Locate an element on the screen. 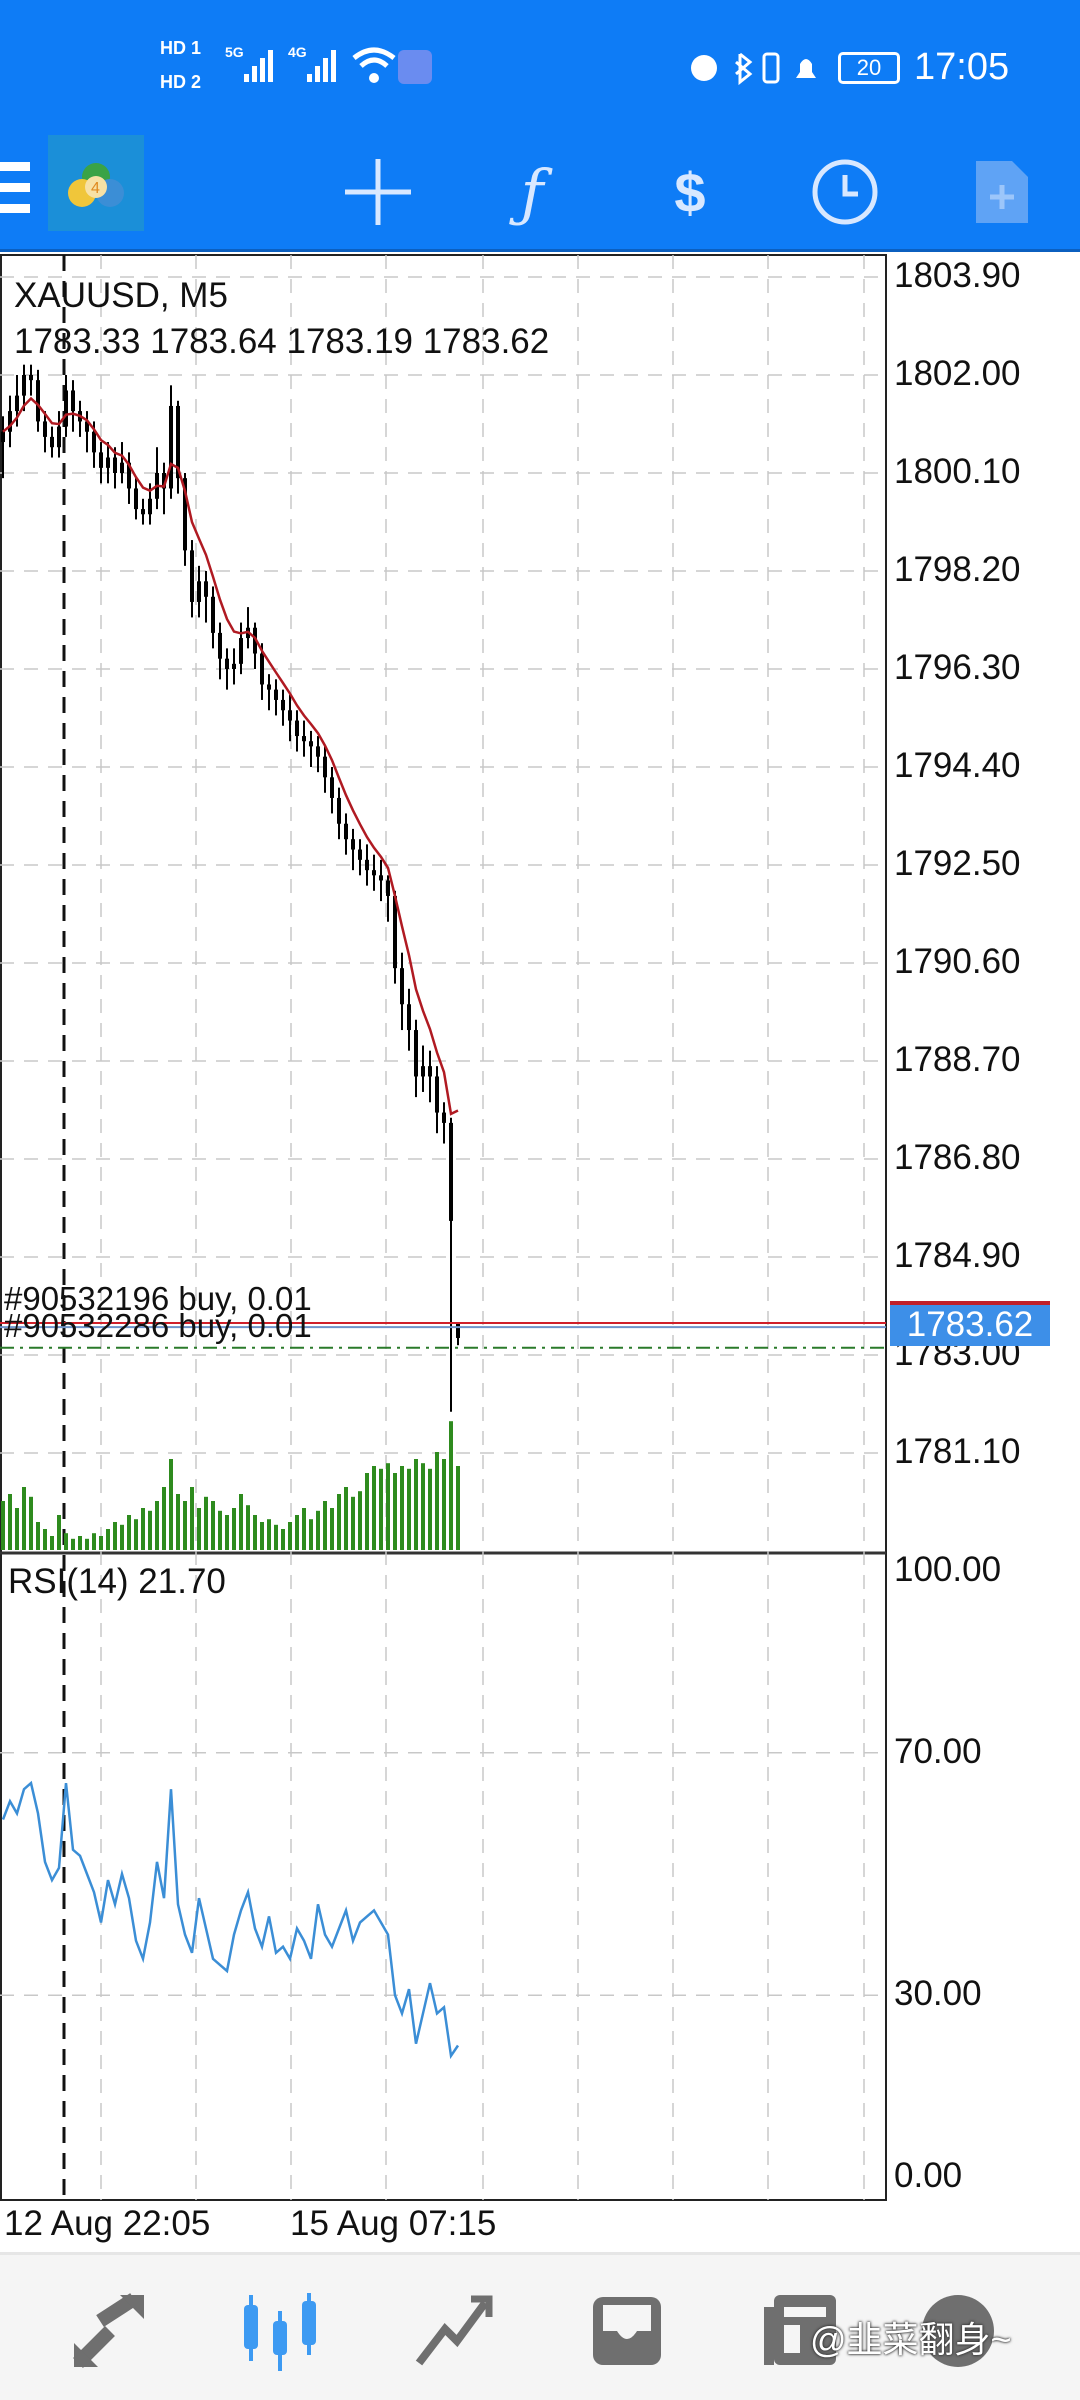 The width and height of the screenshot is (1080, 2400). metatrader-logo: 4 is located at coordinates (96, 183).